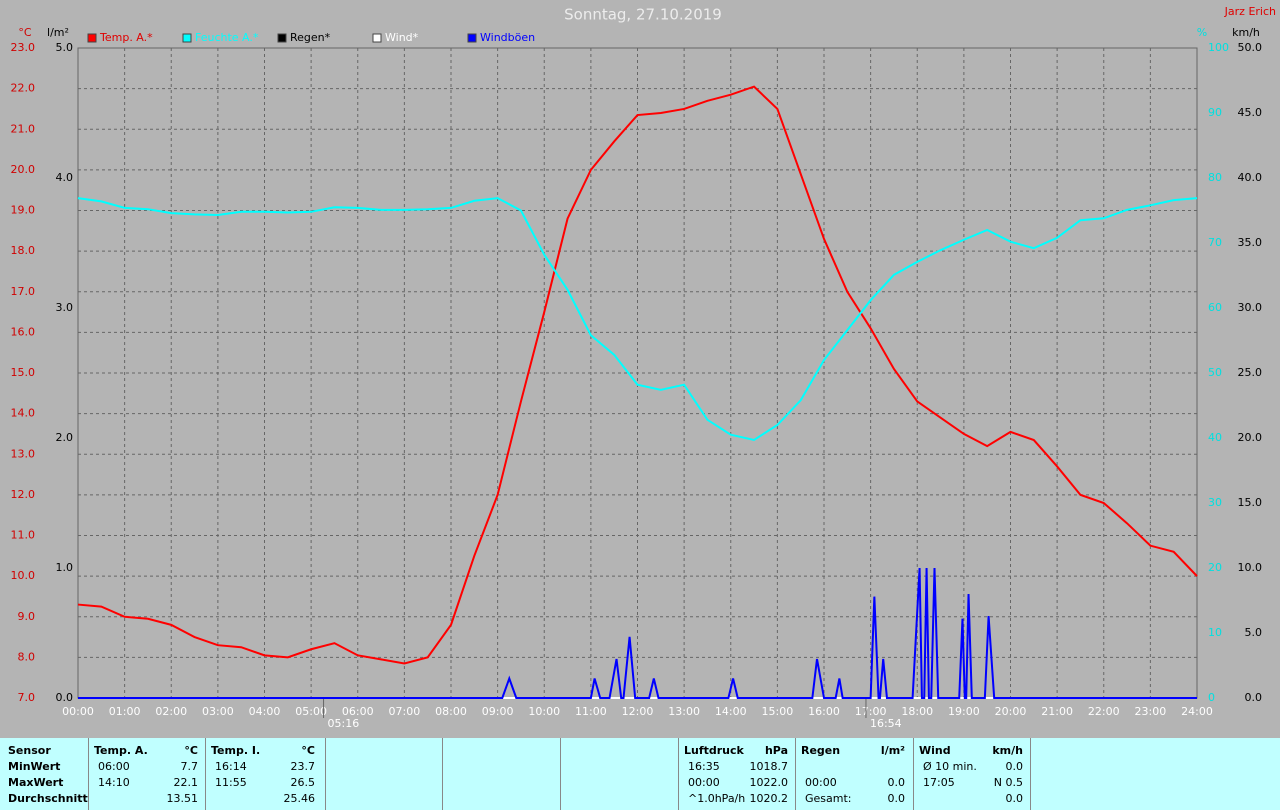 This screenshot has width=1280, height=810. What do you see at coordinates (358, 711) in the screenshot?
I see `x-tick-label: 06:00` at bounding box center [358, 711].